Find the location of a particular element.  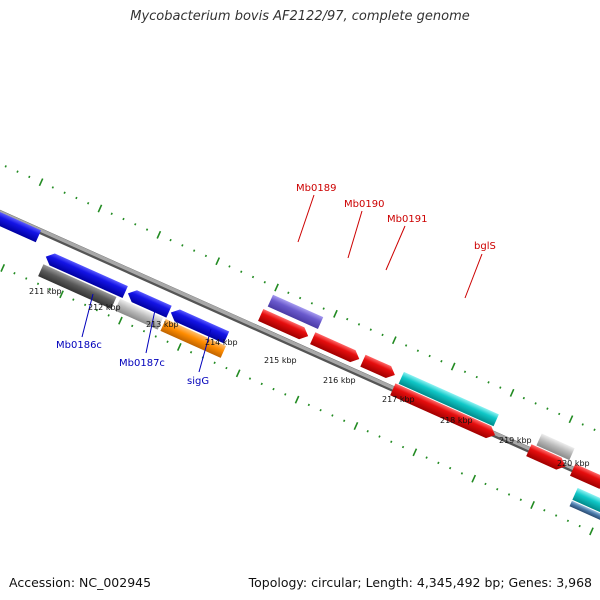

gene-mb0190-feature is located at coordinates (284, 325).